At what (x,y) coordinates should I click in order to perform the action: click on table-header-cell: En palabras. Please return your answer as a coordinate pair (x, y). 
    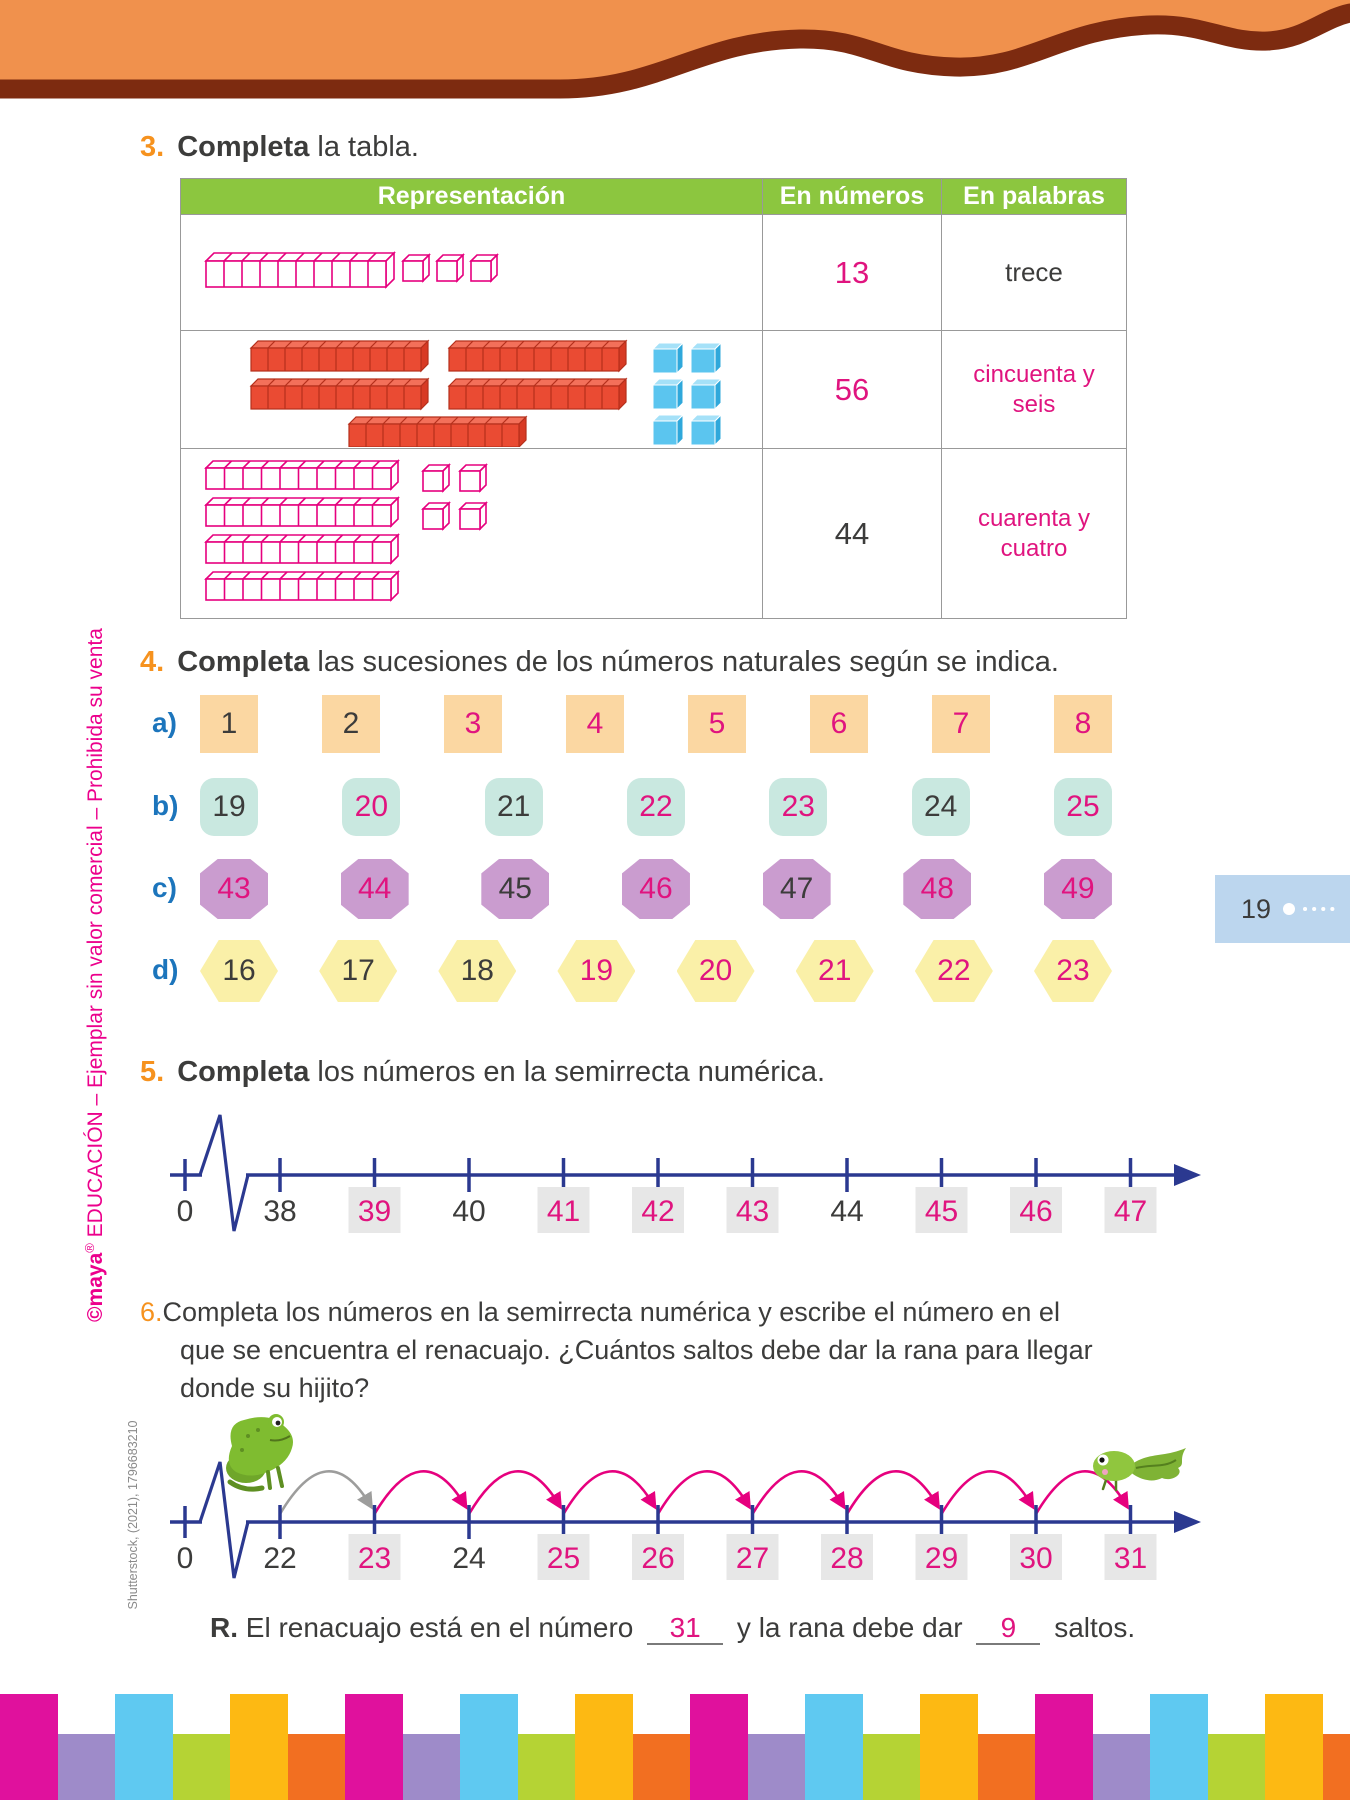
    Looking at the image, I should click on (1034, 197).